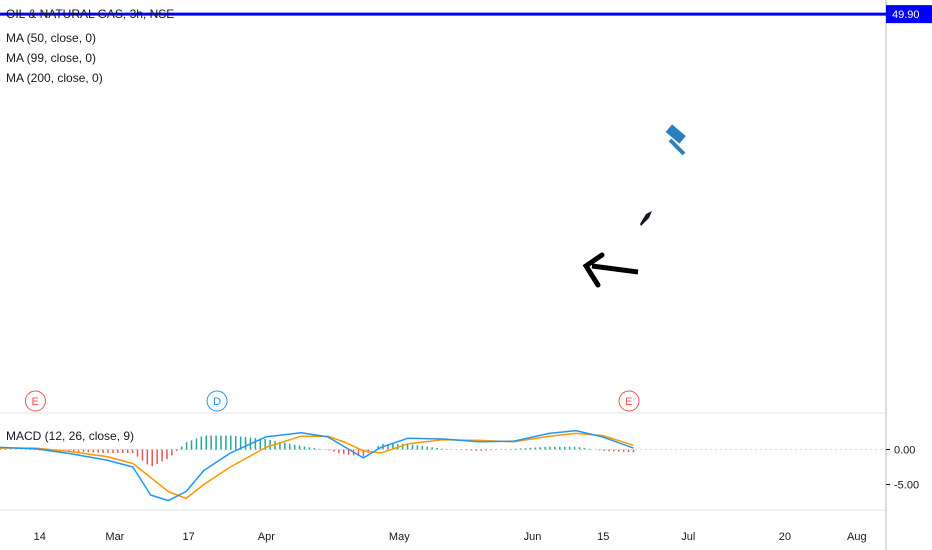 The image size is (932, 550). Describe the element at coordinates (906, 486) in the screenshot. I see `macd-axis-label: -5.00` at that location.